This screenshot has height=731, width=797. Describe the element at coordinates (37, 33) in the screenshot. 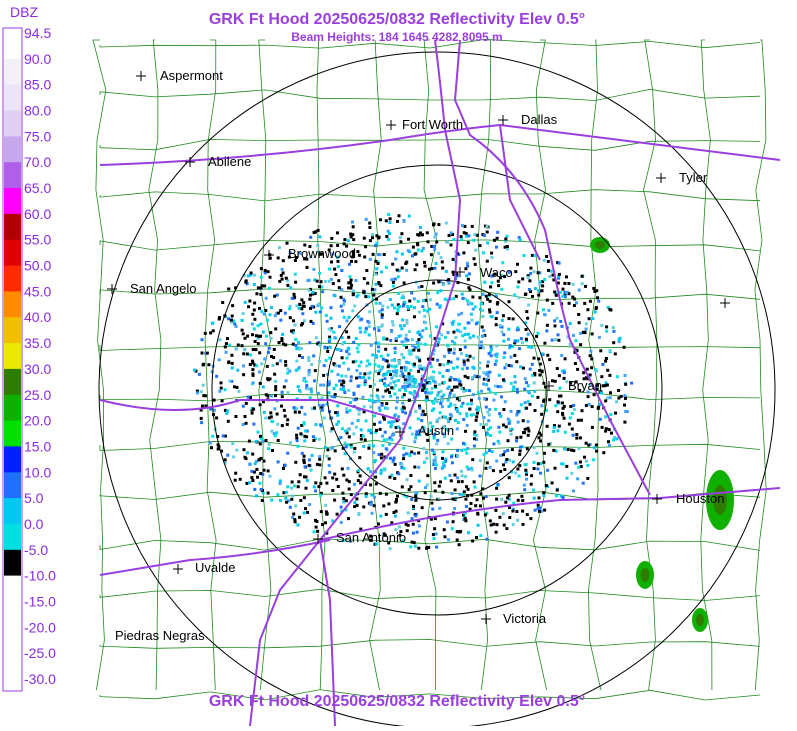

I see `scale-label: 94.5` at that location.